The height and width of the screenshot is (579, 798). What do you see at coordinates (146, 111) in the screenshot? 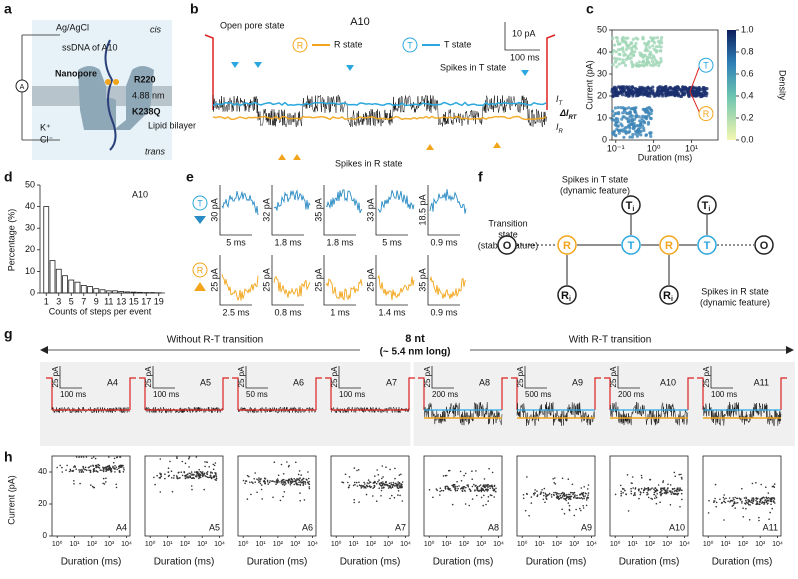
I see `residue-2: K238Q` at bounding box center [146, 111].